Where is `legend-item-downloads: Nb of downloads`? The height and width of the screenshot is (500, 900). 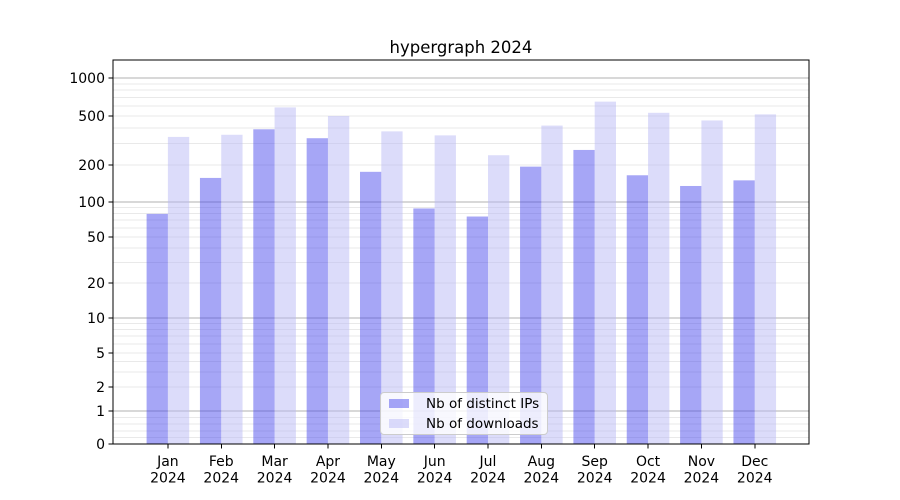
legend-item-downloads: Nb of downloads is located at coordinates (464, 424).